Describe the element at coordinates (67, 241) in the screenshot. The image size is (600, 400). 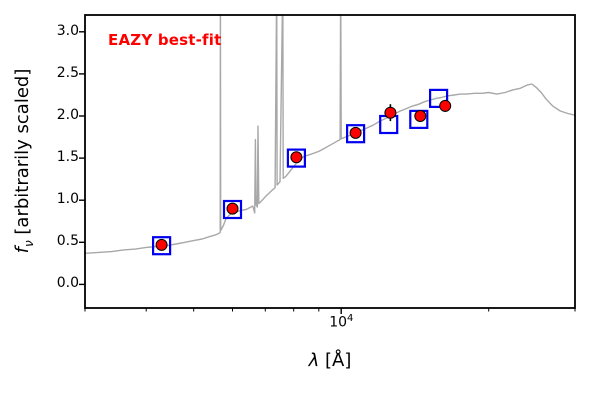
I see `y-tick-label: 0.5` at that location.